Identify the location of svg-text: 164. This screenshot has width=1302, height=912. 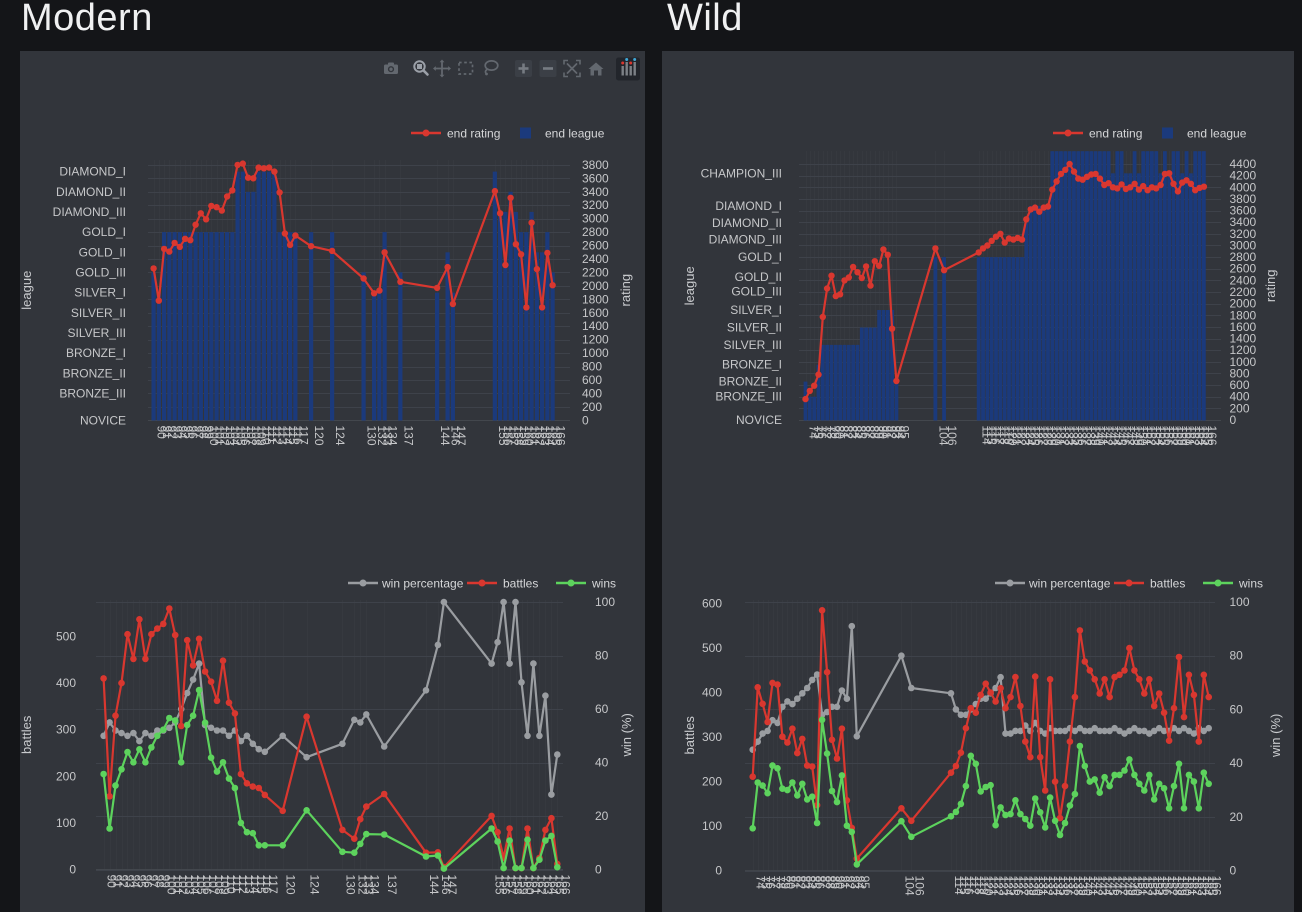
(550, 436).